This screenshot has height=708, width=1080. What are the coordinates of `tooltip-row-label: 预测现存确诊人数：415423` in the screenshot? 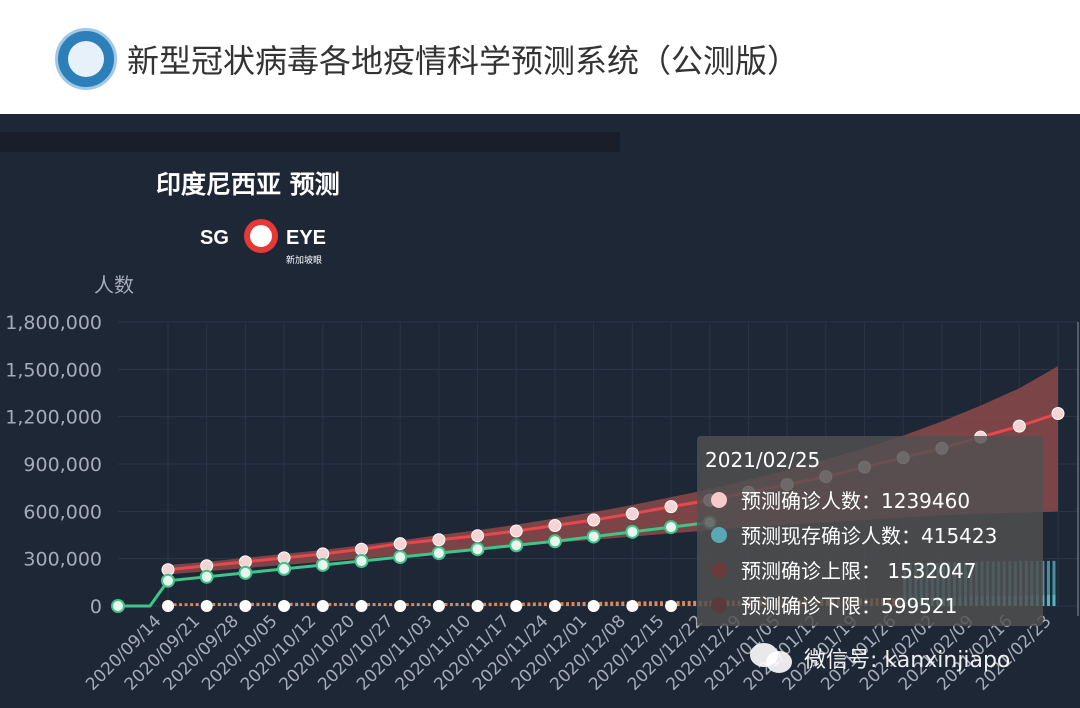 It's located at (869, 536).